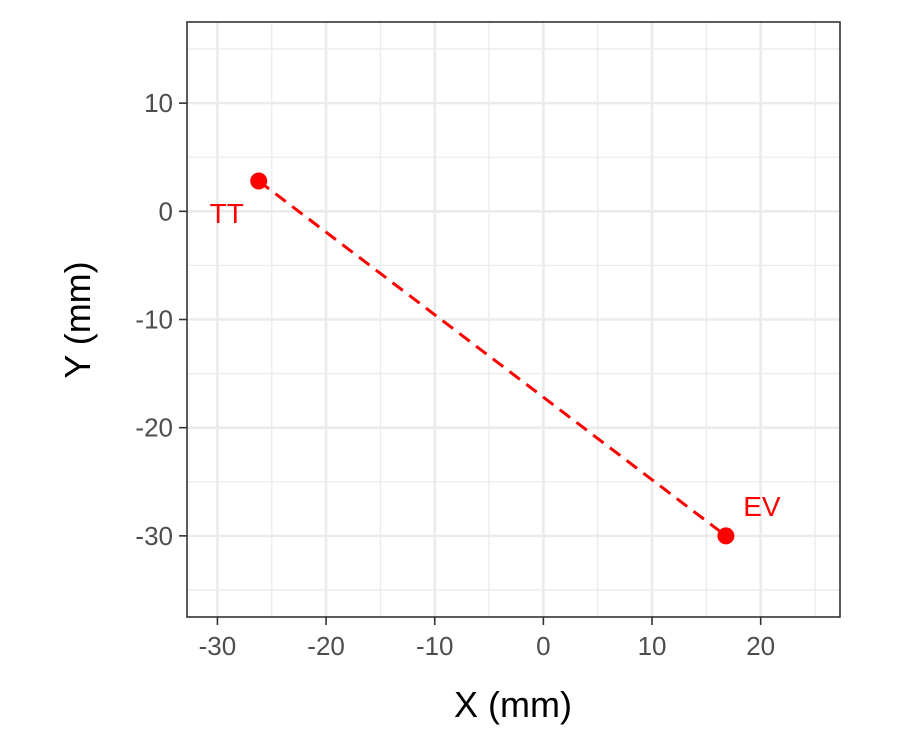 This screenshot has width=900, height=750. I want to click on y-tick-label: -10, so click(154, 320).